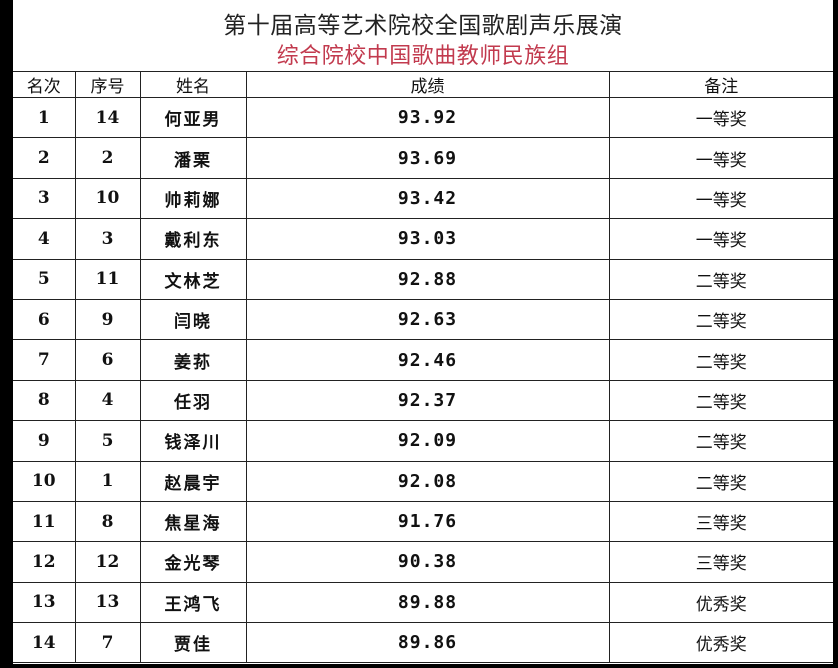 The image size is (838, 668). What do you see at coordinates (107, 521) in the screenshot?
I see `number-cell: 8` at bounding box center [107, 521].